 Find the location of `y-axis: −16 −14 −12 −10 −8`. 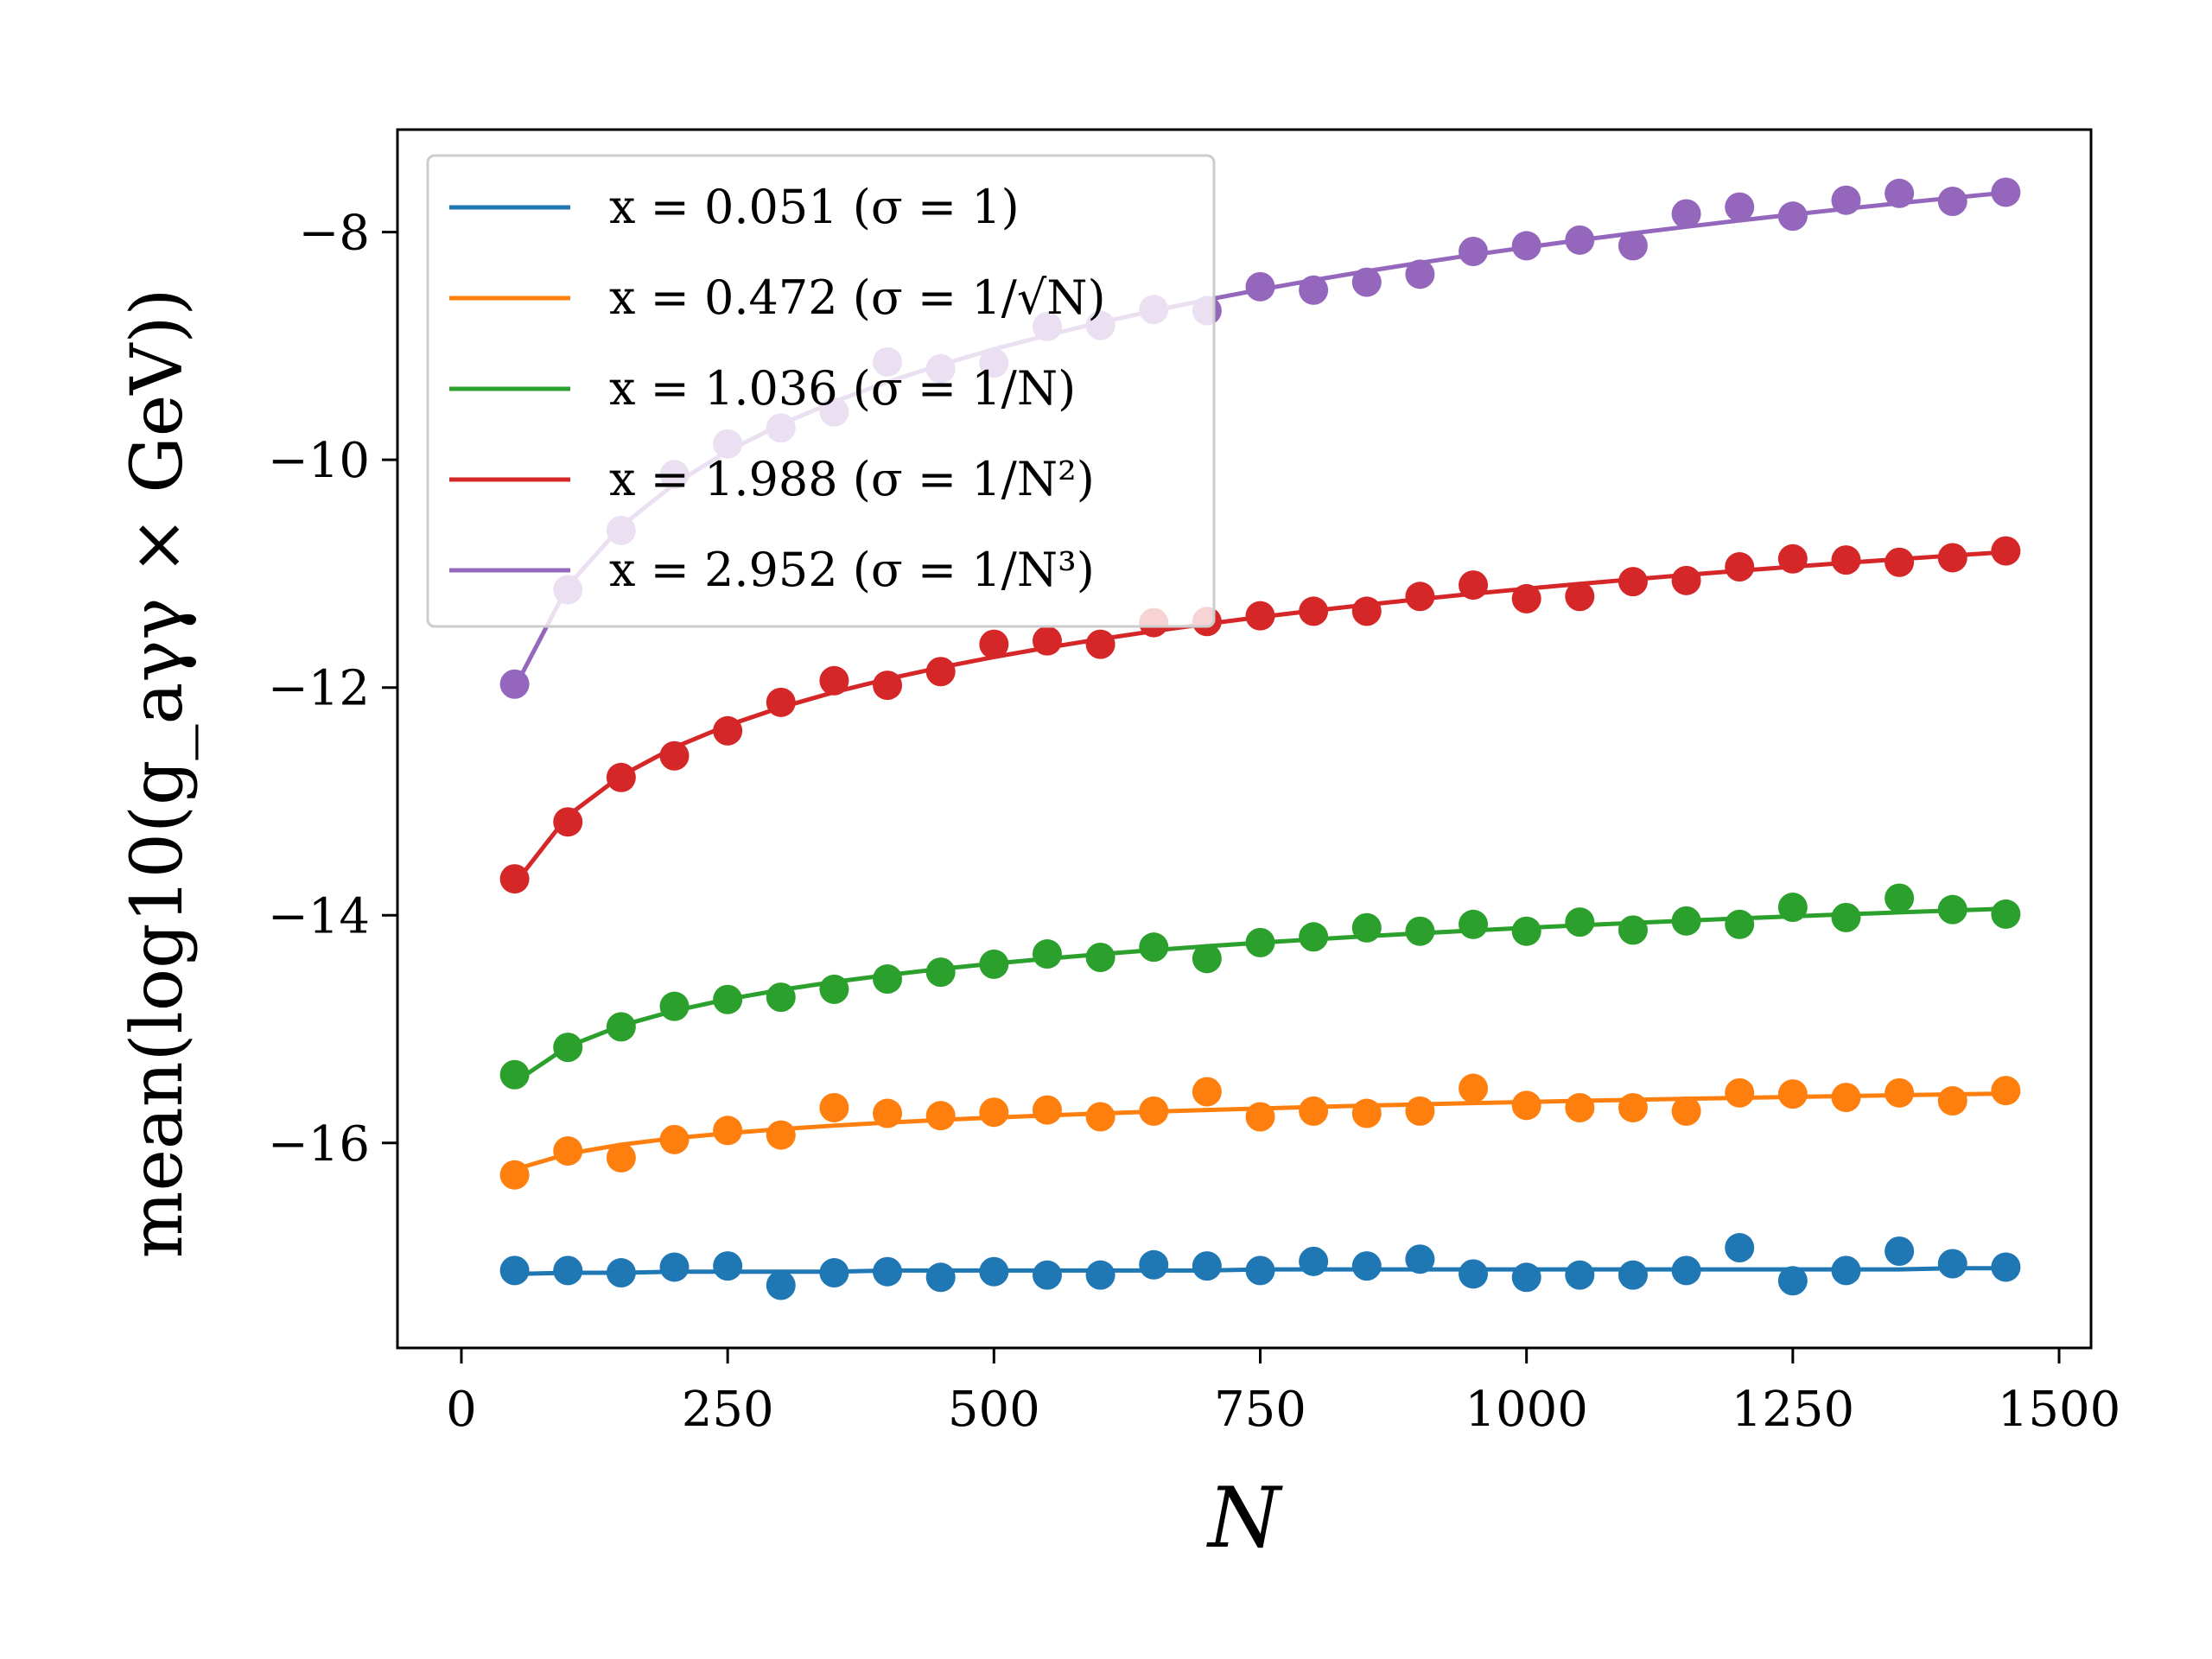

y-axis: −16 −14 −12 −10 −8 is located at coordinates (332, 689).